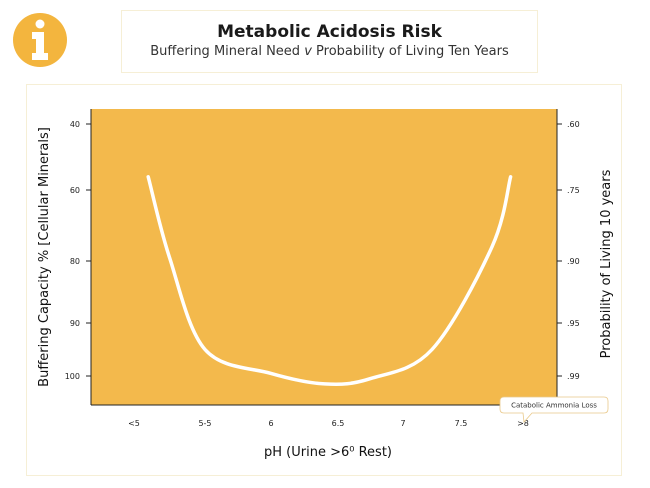  What do you see at coordinates (523, 423) in the screenshot?
I see `x-tick-label: >8` at bounding box center [523, 423].